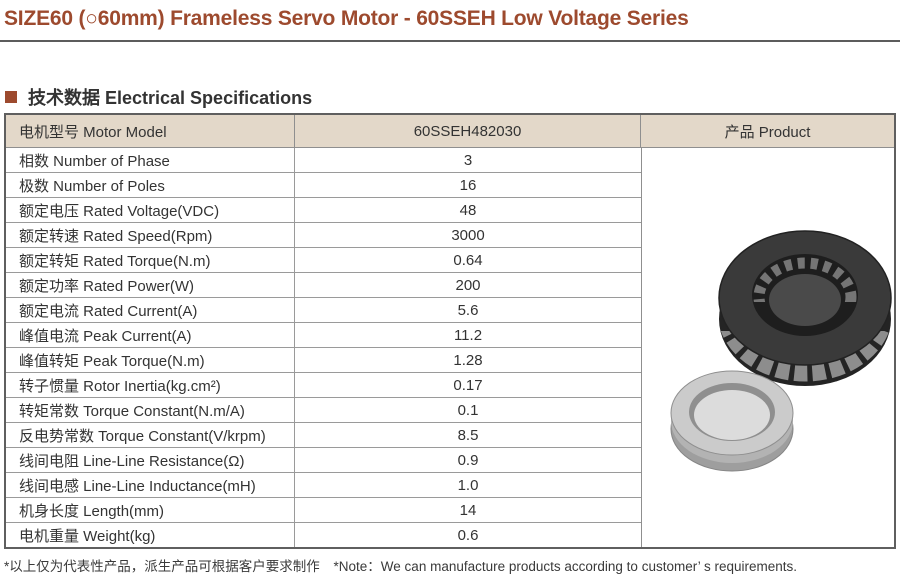 The image size is (900, 588). Describe the element at coordinates (468, 160) in the screenshot. I see `spec-value: 3` at that location.